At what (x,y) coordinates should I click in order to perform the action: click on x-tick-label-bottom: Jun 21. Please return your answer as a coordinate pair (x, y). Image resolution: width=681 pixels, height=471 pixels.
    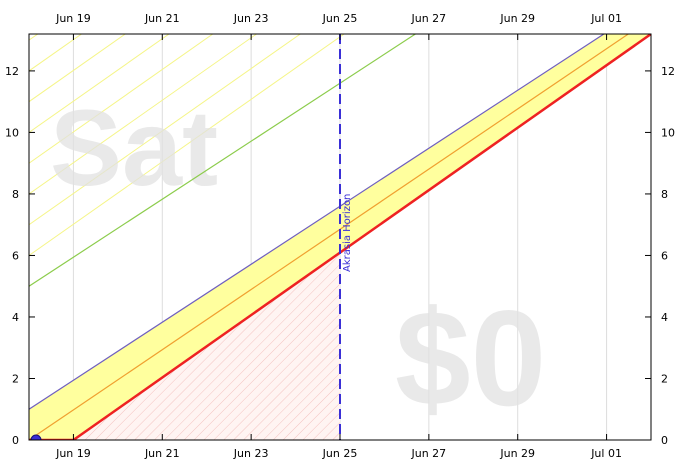
    Looking at the image, I should click on (162, 453).